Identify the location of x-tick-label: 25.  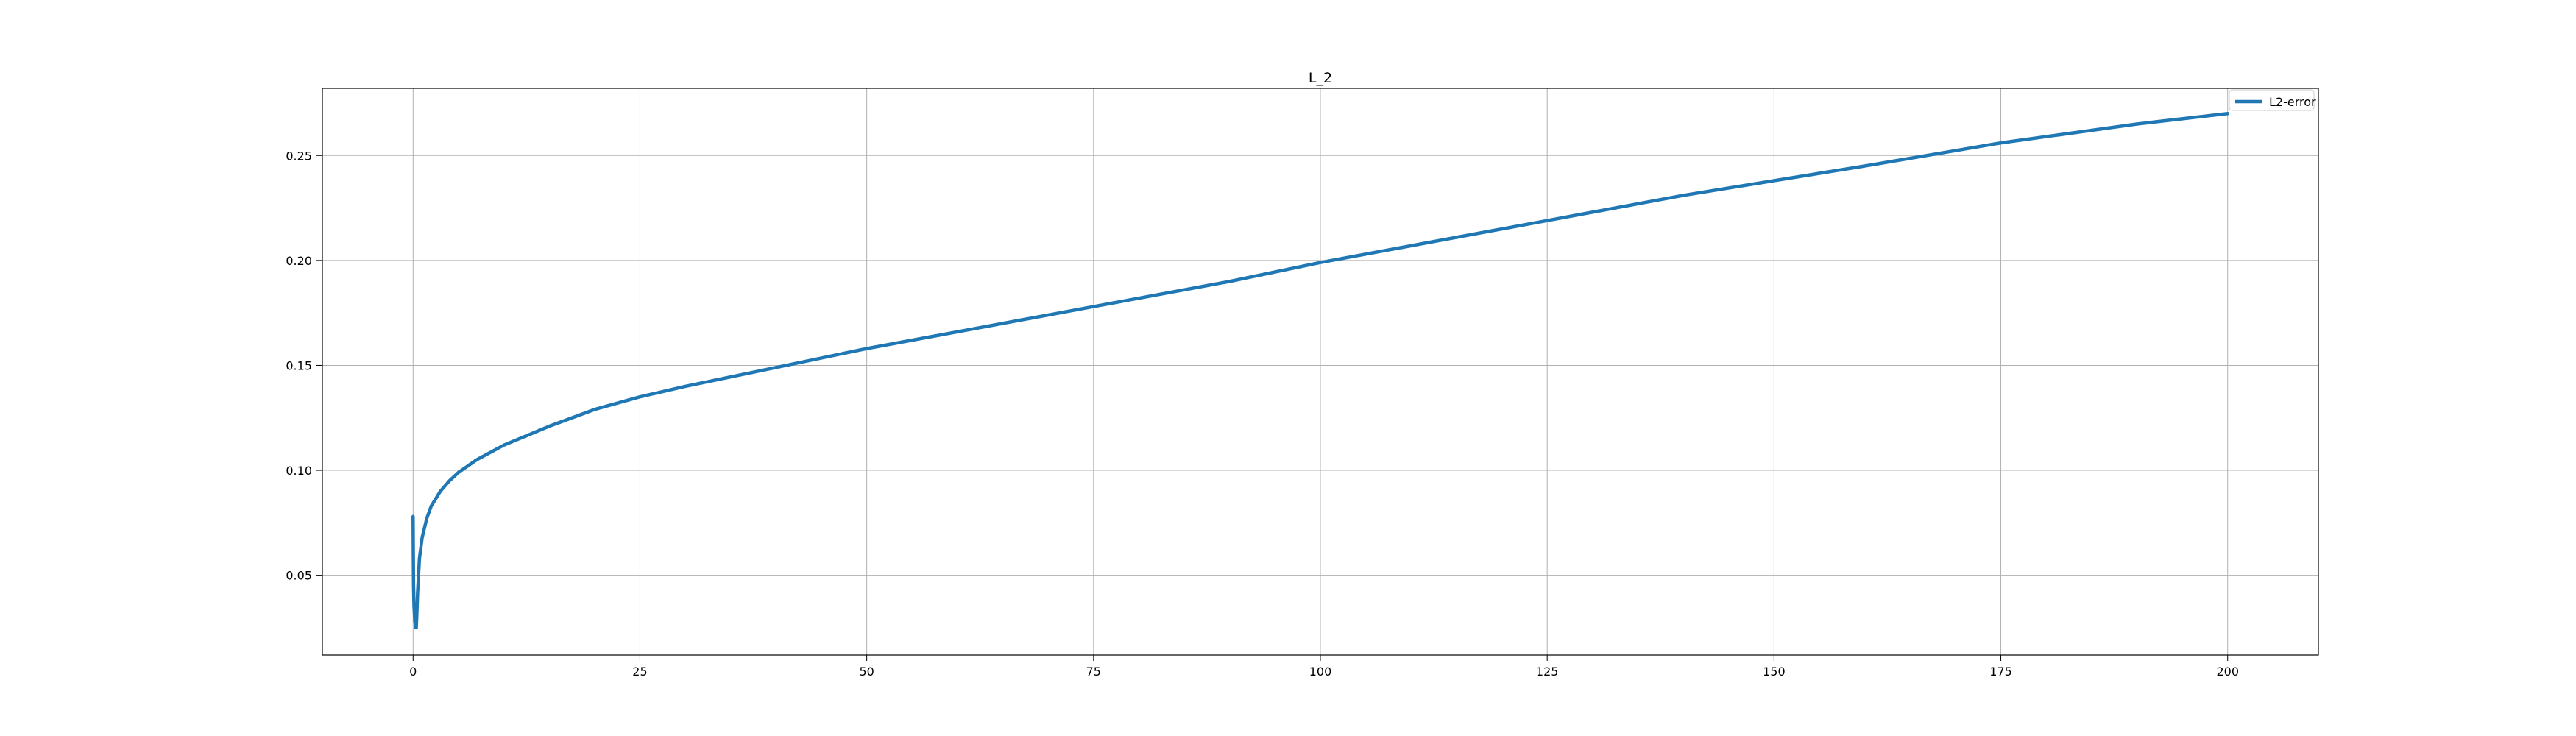
(639, 672).